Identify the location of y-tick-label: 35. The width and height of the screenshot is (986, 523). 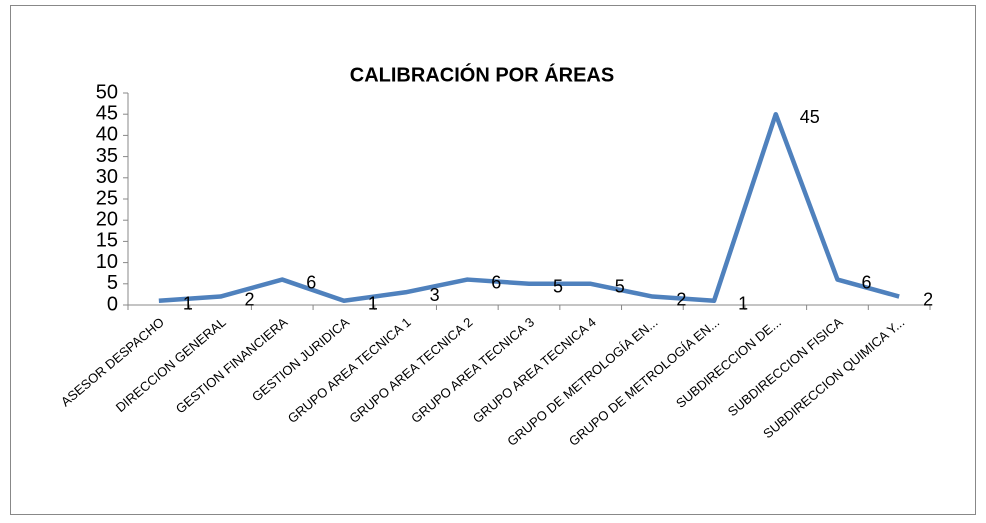
(107, 156).